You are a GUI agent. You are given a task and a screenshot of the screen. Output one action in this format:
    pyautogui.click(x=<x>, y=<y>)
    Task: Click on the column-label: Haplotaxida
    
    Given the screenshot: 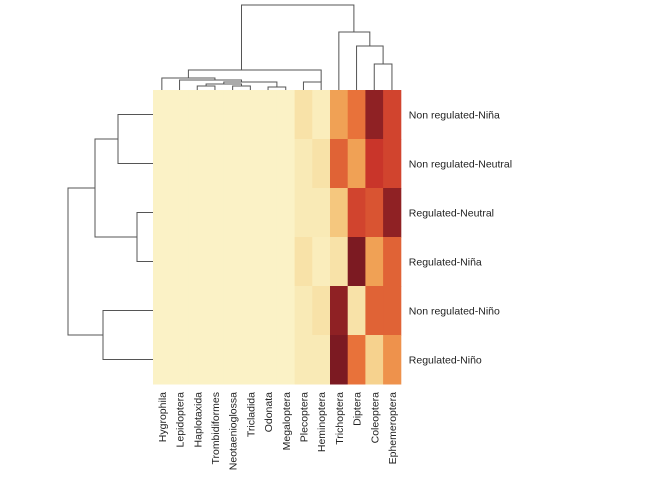 What is the action you would take?
    pyautogui.click(x=198, y=420)
    